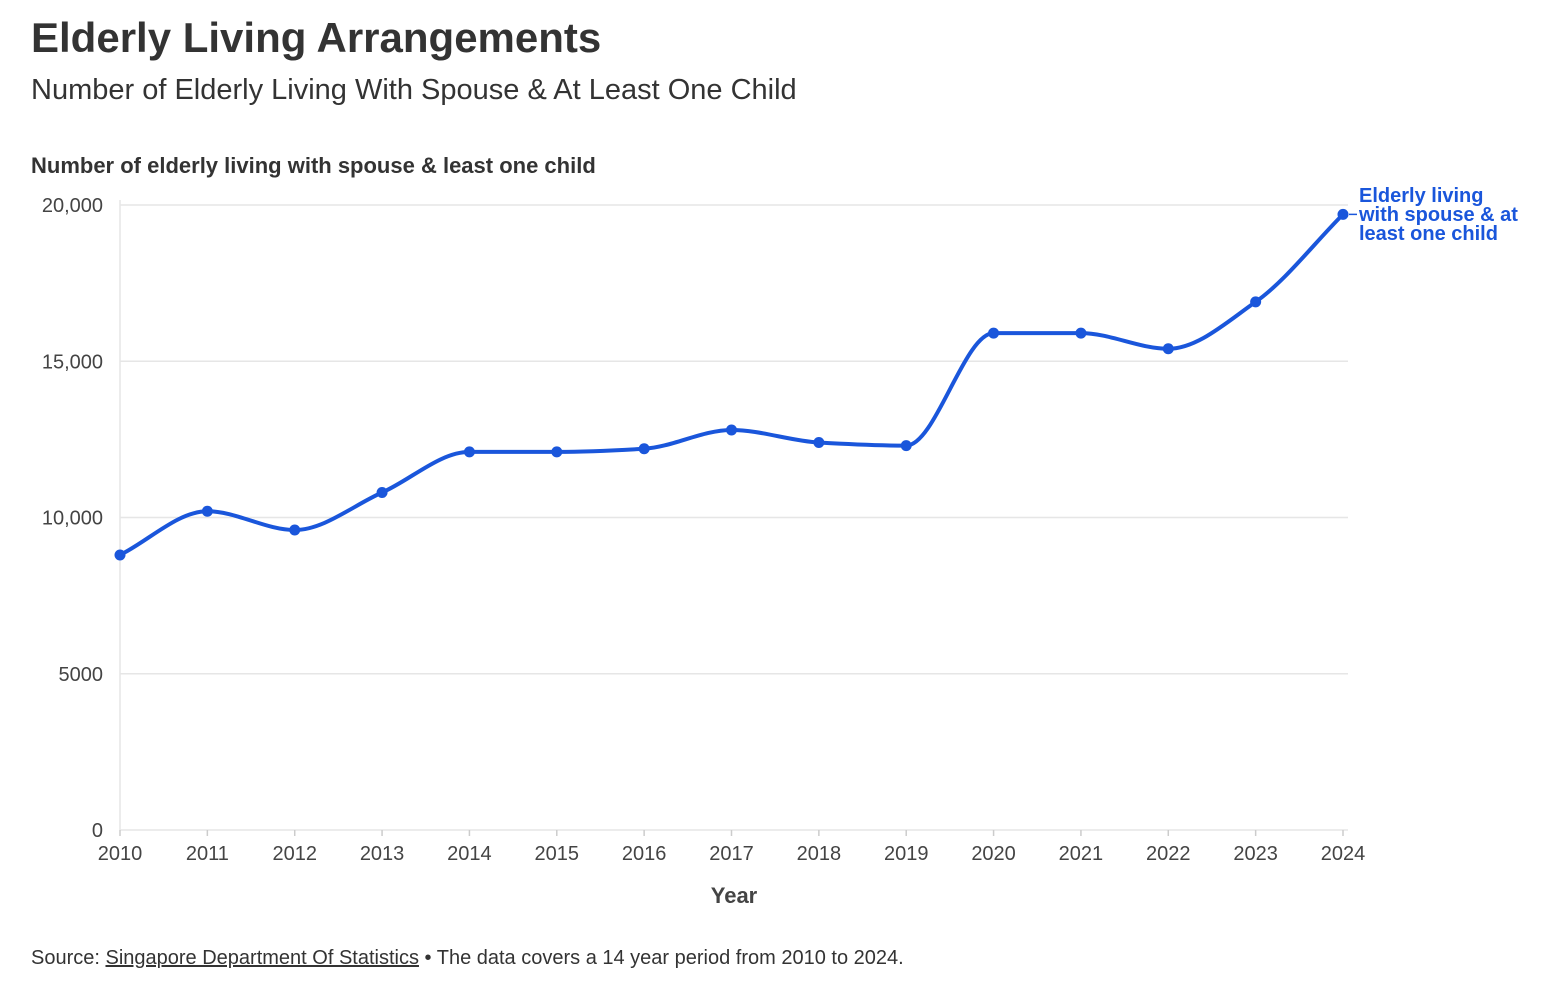 This screenshot has width=1559, height=995. What do you see at coordinates (97, 831) in the screenshot?
I see `y-tick-label: 0` at bounding box center [97, 831].